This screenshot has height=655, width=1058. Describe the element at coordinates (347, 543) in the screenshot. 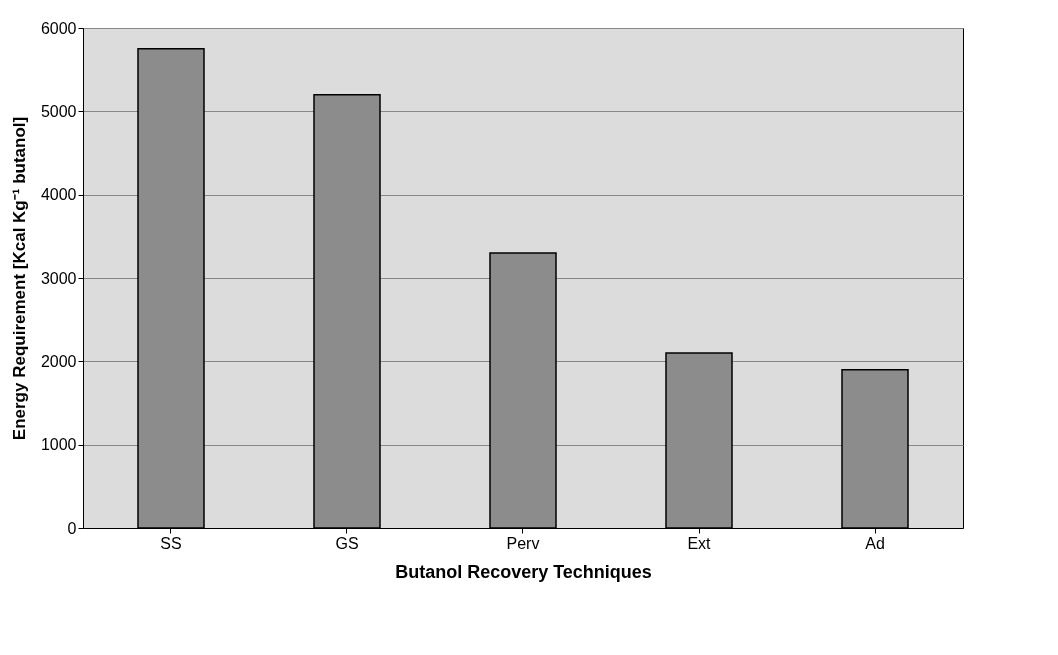

I see `x-tick-label: GS` at that location.